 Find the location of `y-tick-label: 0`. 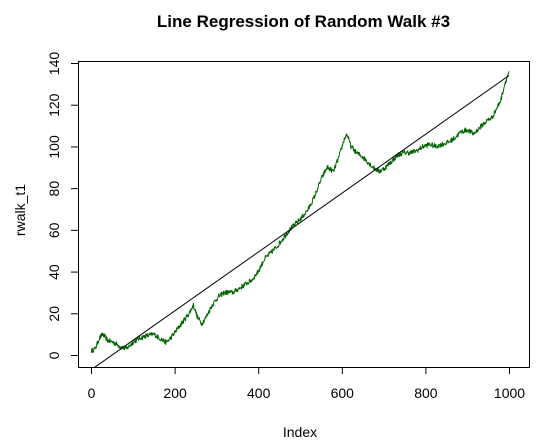

y-tick-label: 0 is located at coordinates (54, 355).